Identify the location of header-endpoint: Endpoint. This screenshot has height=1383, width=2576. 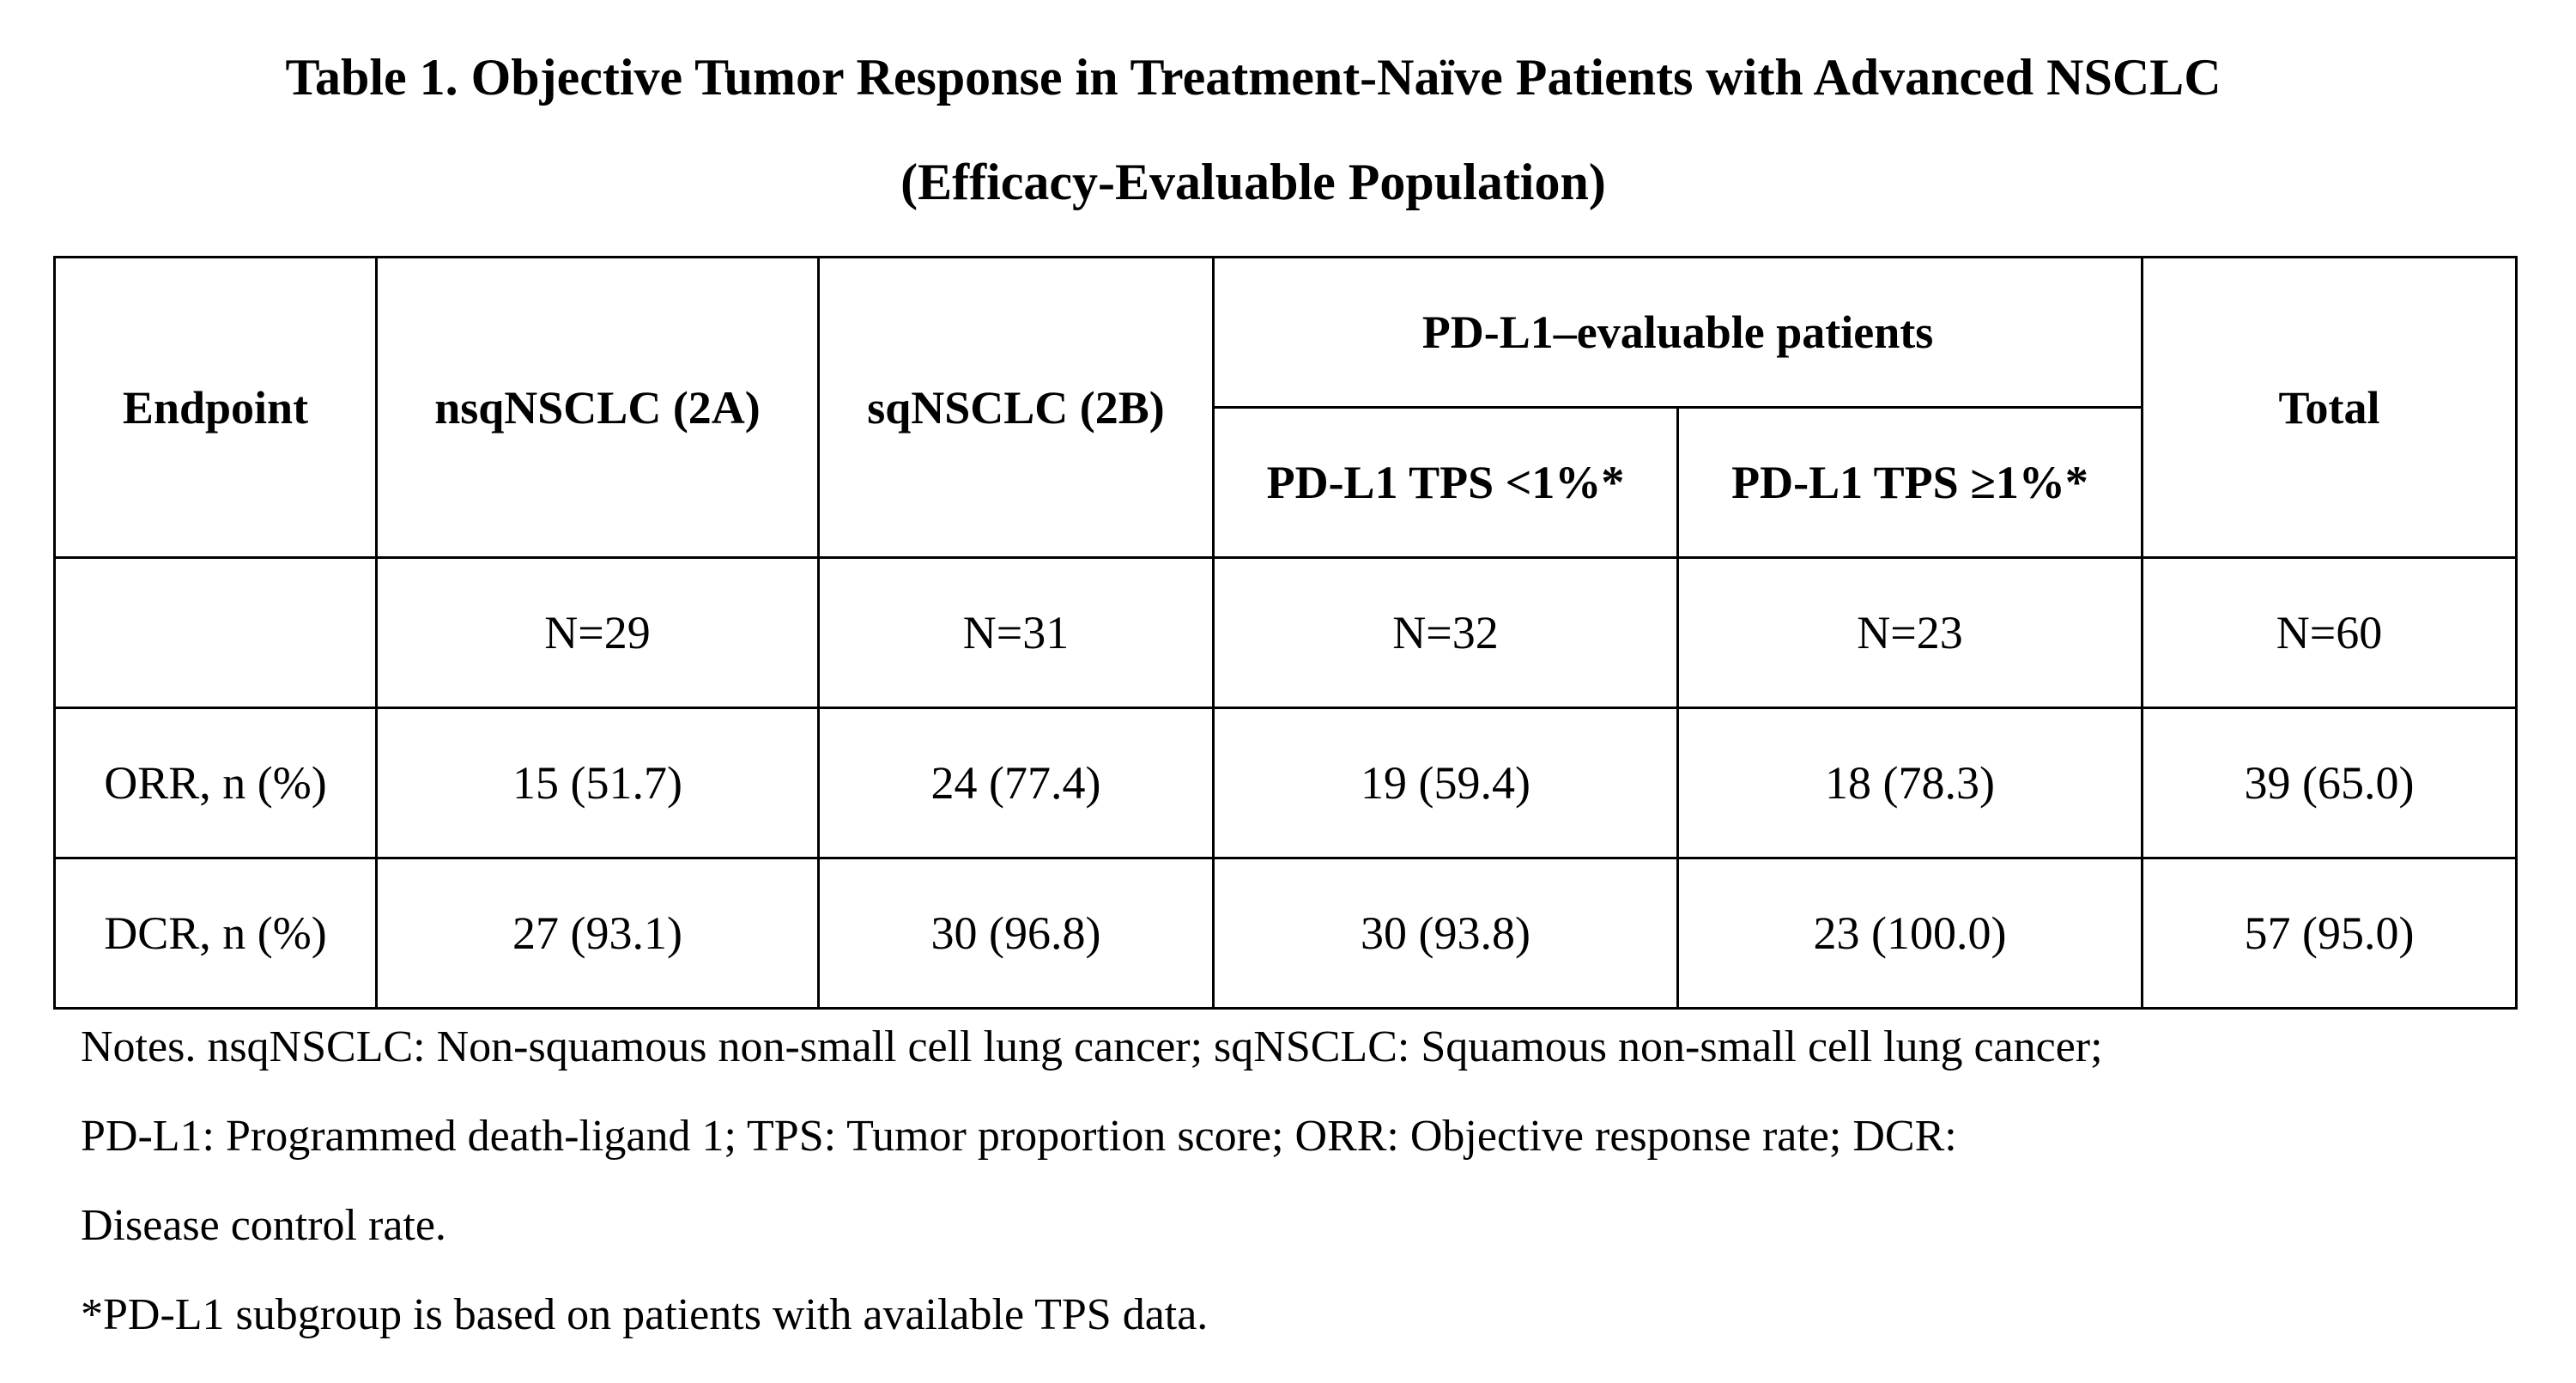
(215, 407).